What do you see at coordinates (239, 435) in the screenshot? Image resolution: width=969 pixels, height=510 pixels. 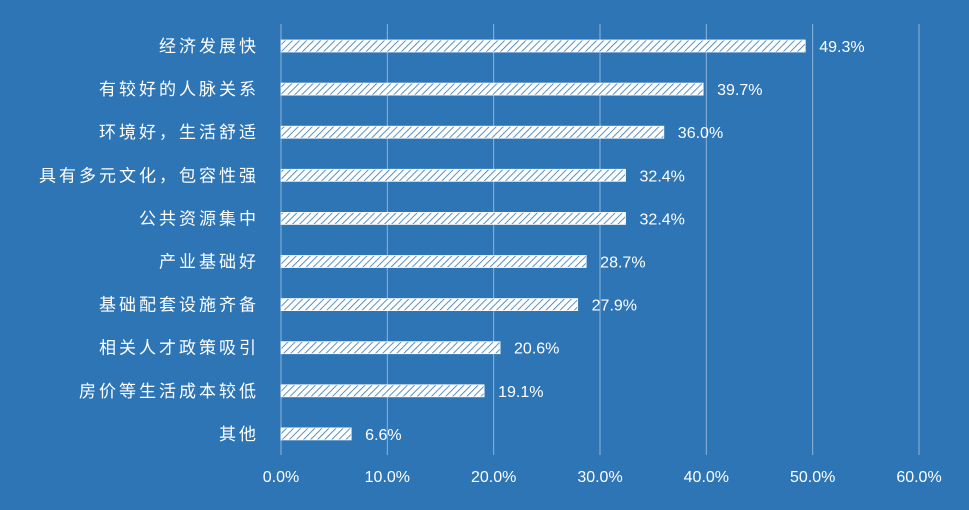 I see `category-label: 其他` at bounding box center [239, 435].